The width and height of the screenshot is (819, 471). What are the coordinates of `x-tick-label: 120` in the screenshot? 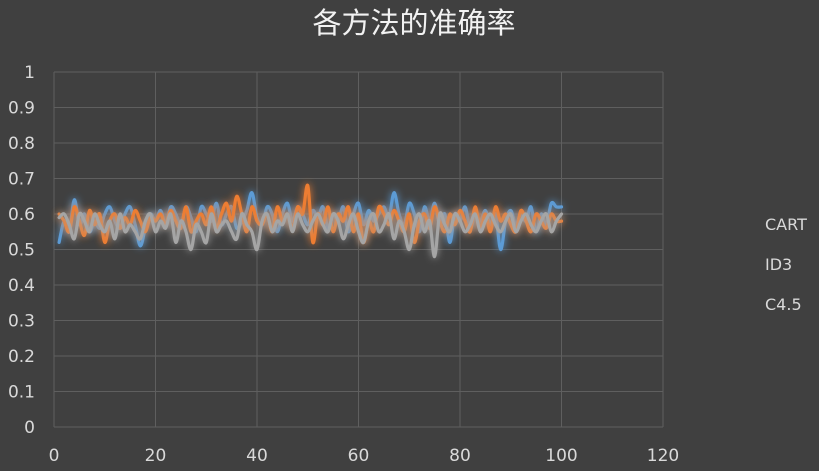 It's located at (663, 456).